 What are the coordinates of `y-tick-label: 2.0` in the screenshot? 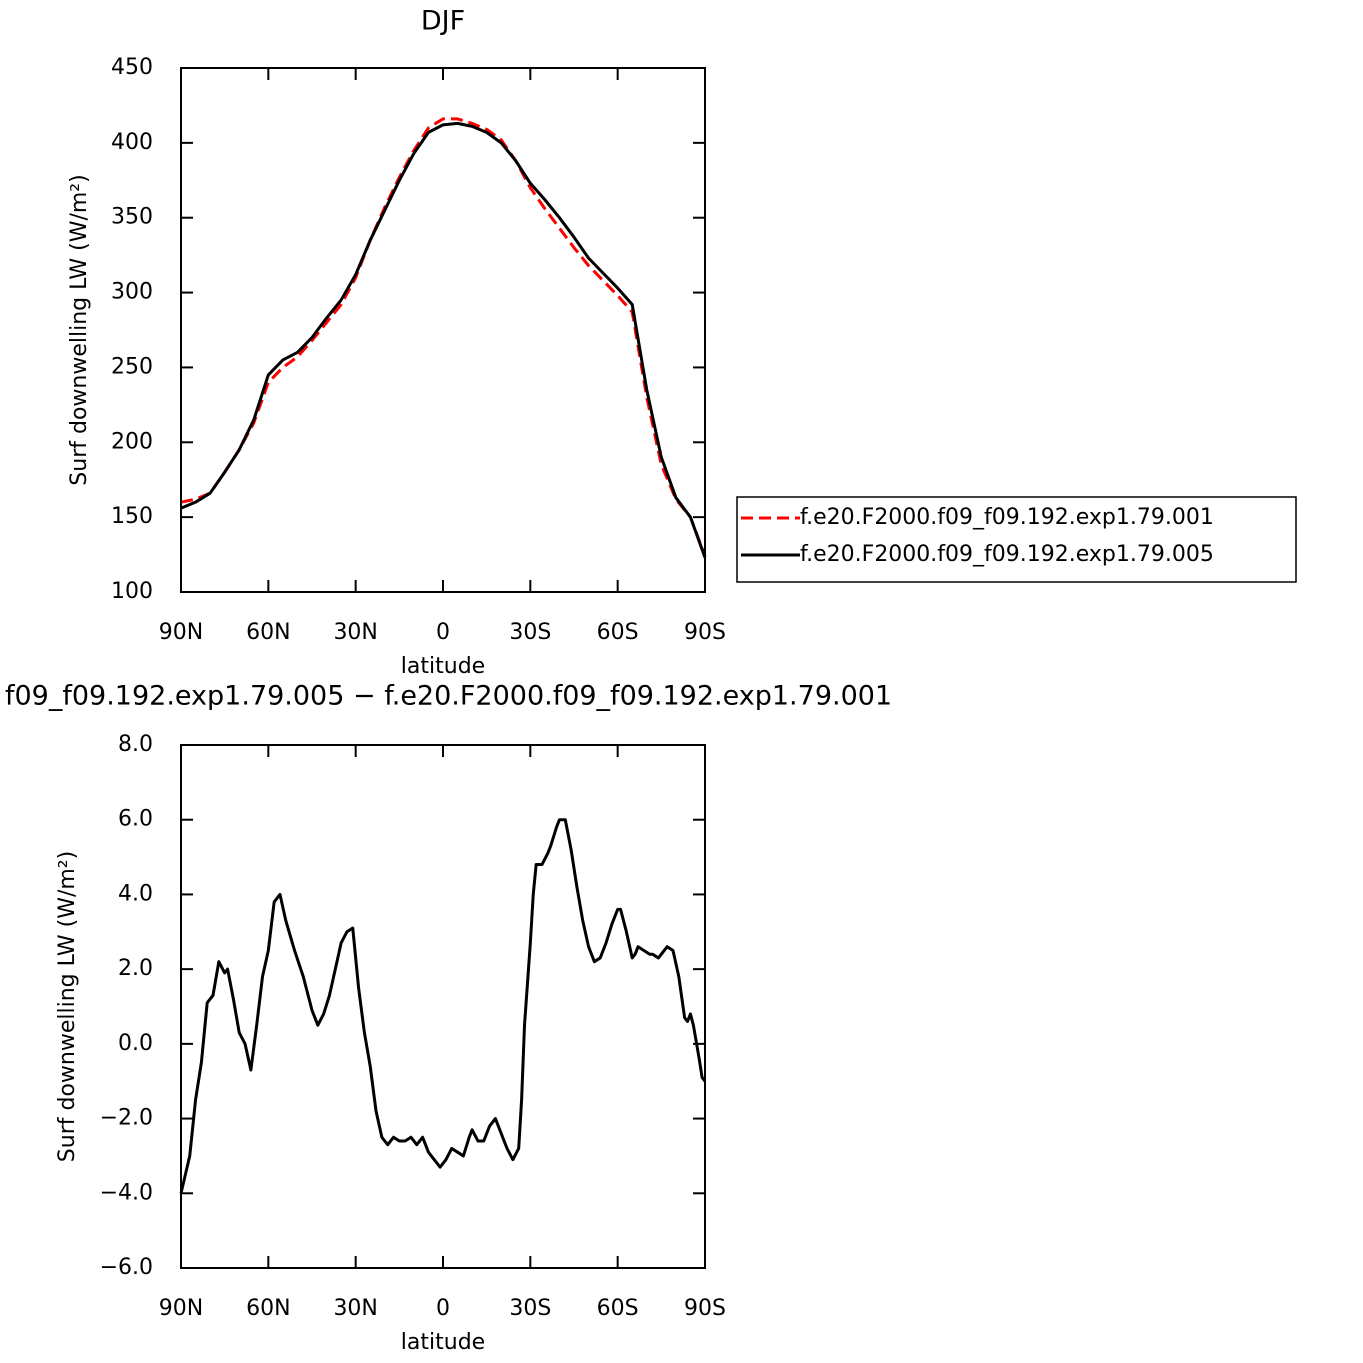 It's located at (135, 968).